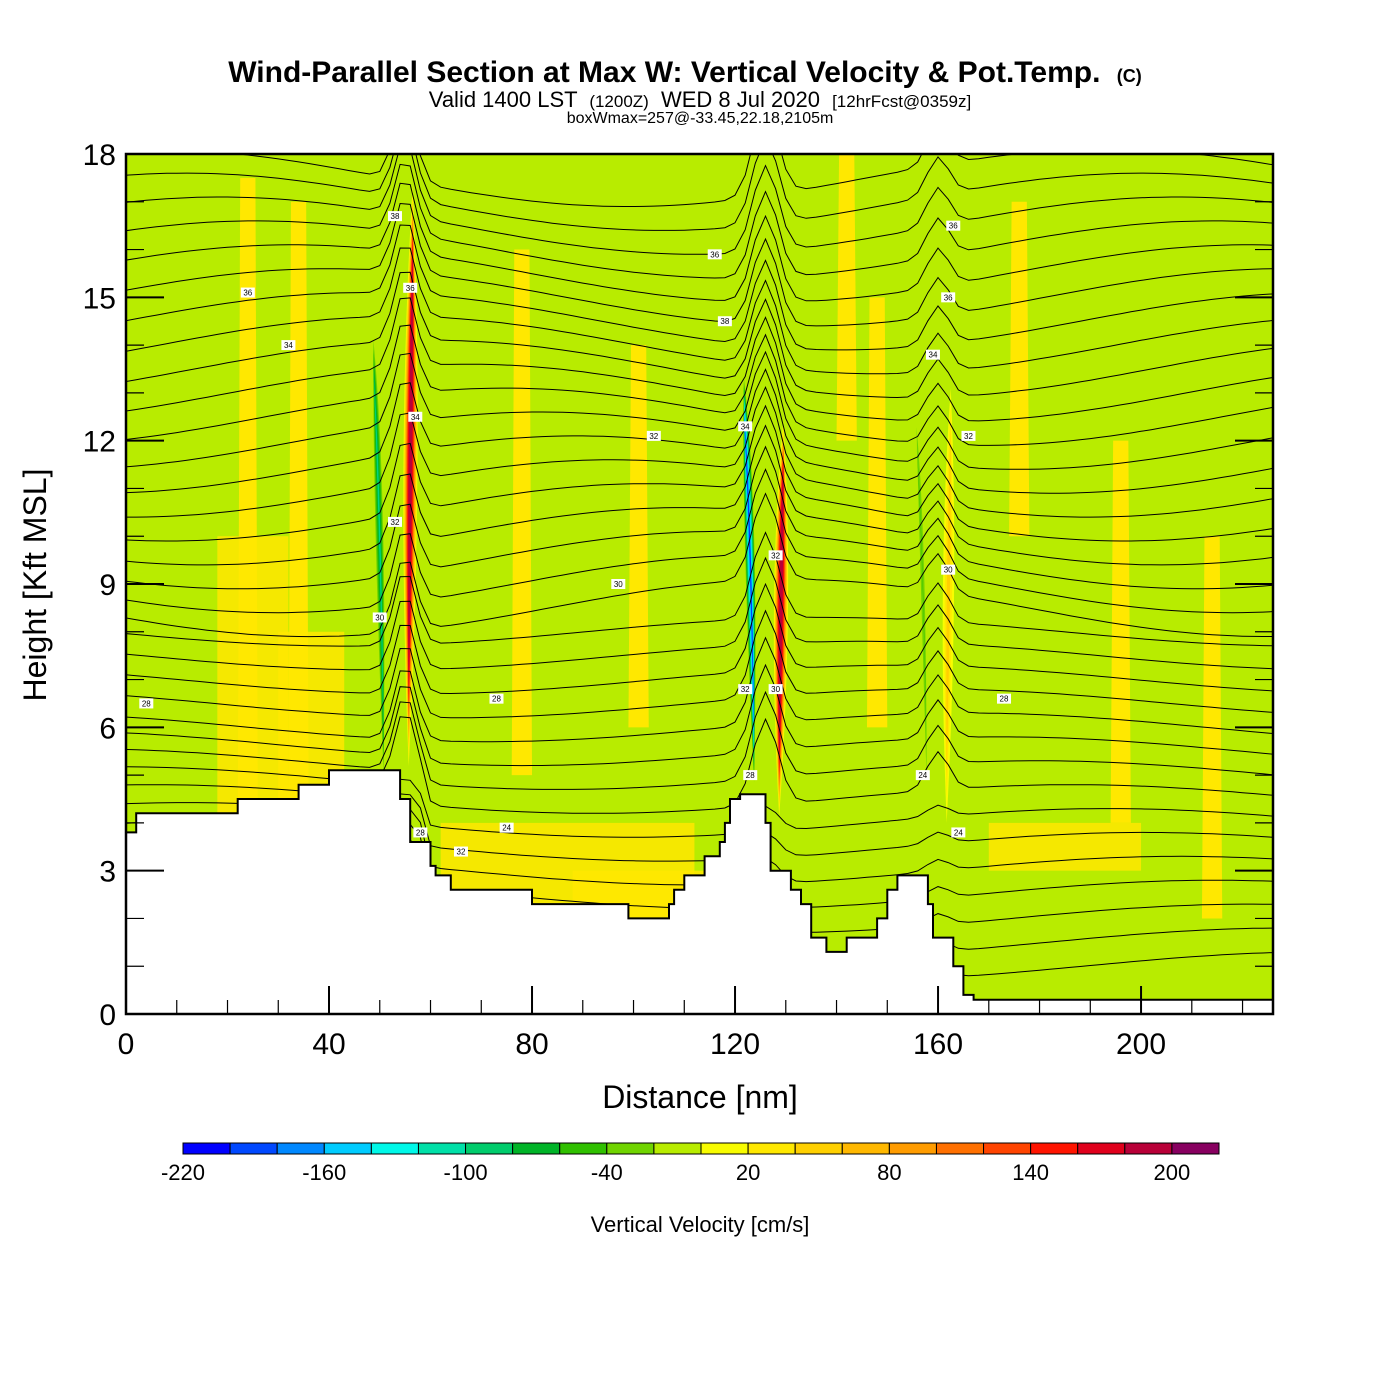  What do you see at coordinates (740, 99) in the screenshot?
I see `valid-date: WED 8 Jul 2020` at bounding box center [740, 99].